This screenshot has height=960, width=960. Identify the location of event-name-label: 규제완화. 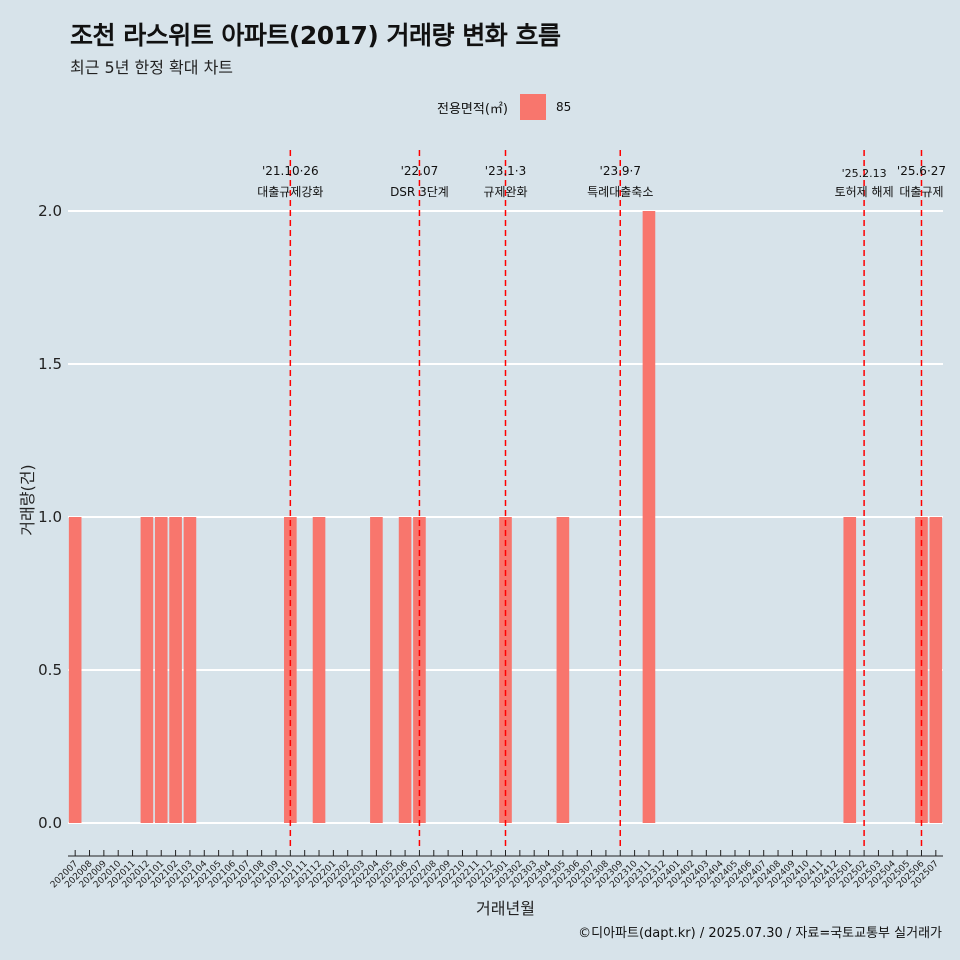
(505, 192).